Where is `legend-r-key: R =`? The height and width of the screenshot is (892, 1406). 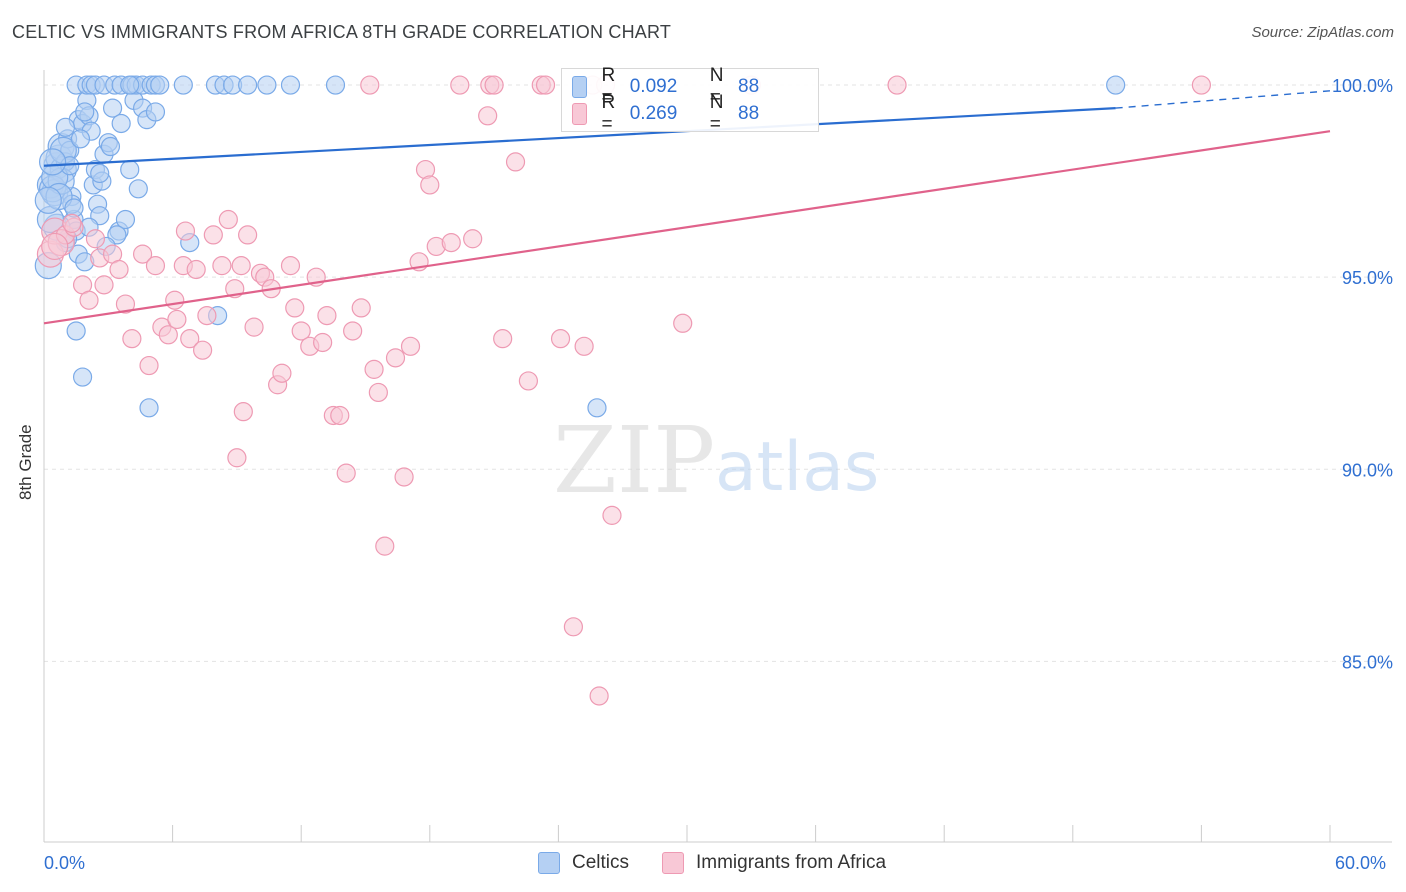 legend-r-key: R = is located at coordinates (608, 86).